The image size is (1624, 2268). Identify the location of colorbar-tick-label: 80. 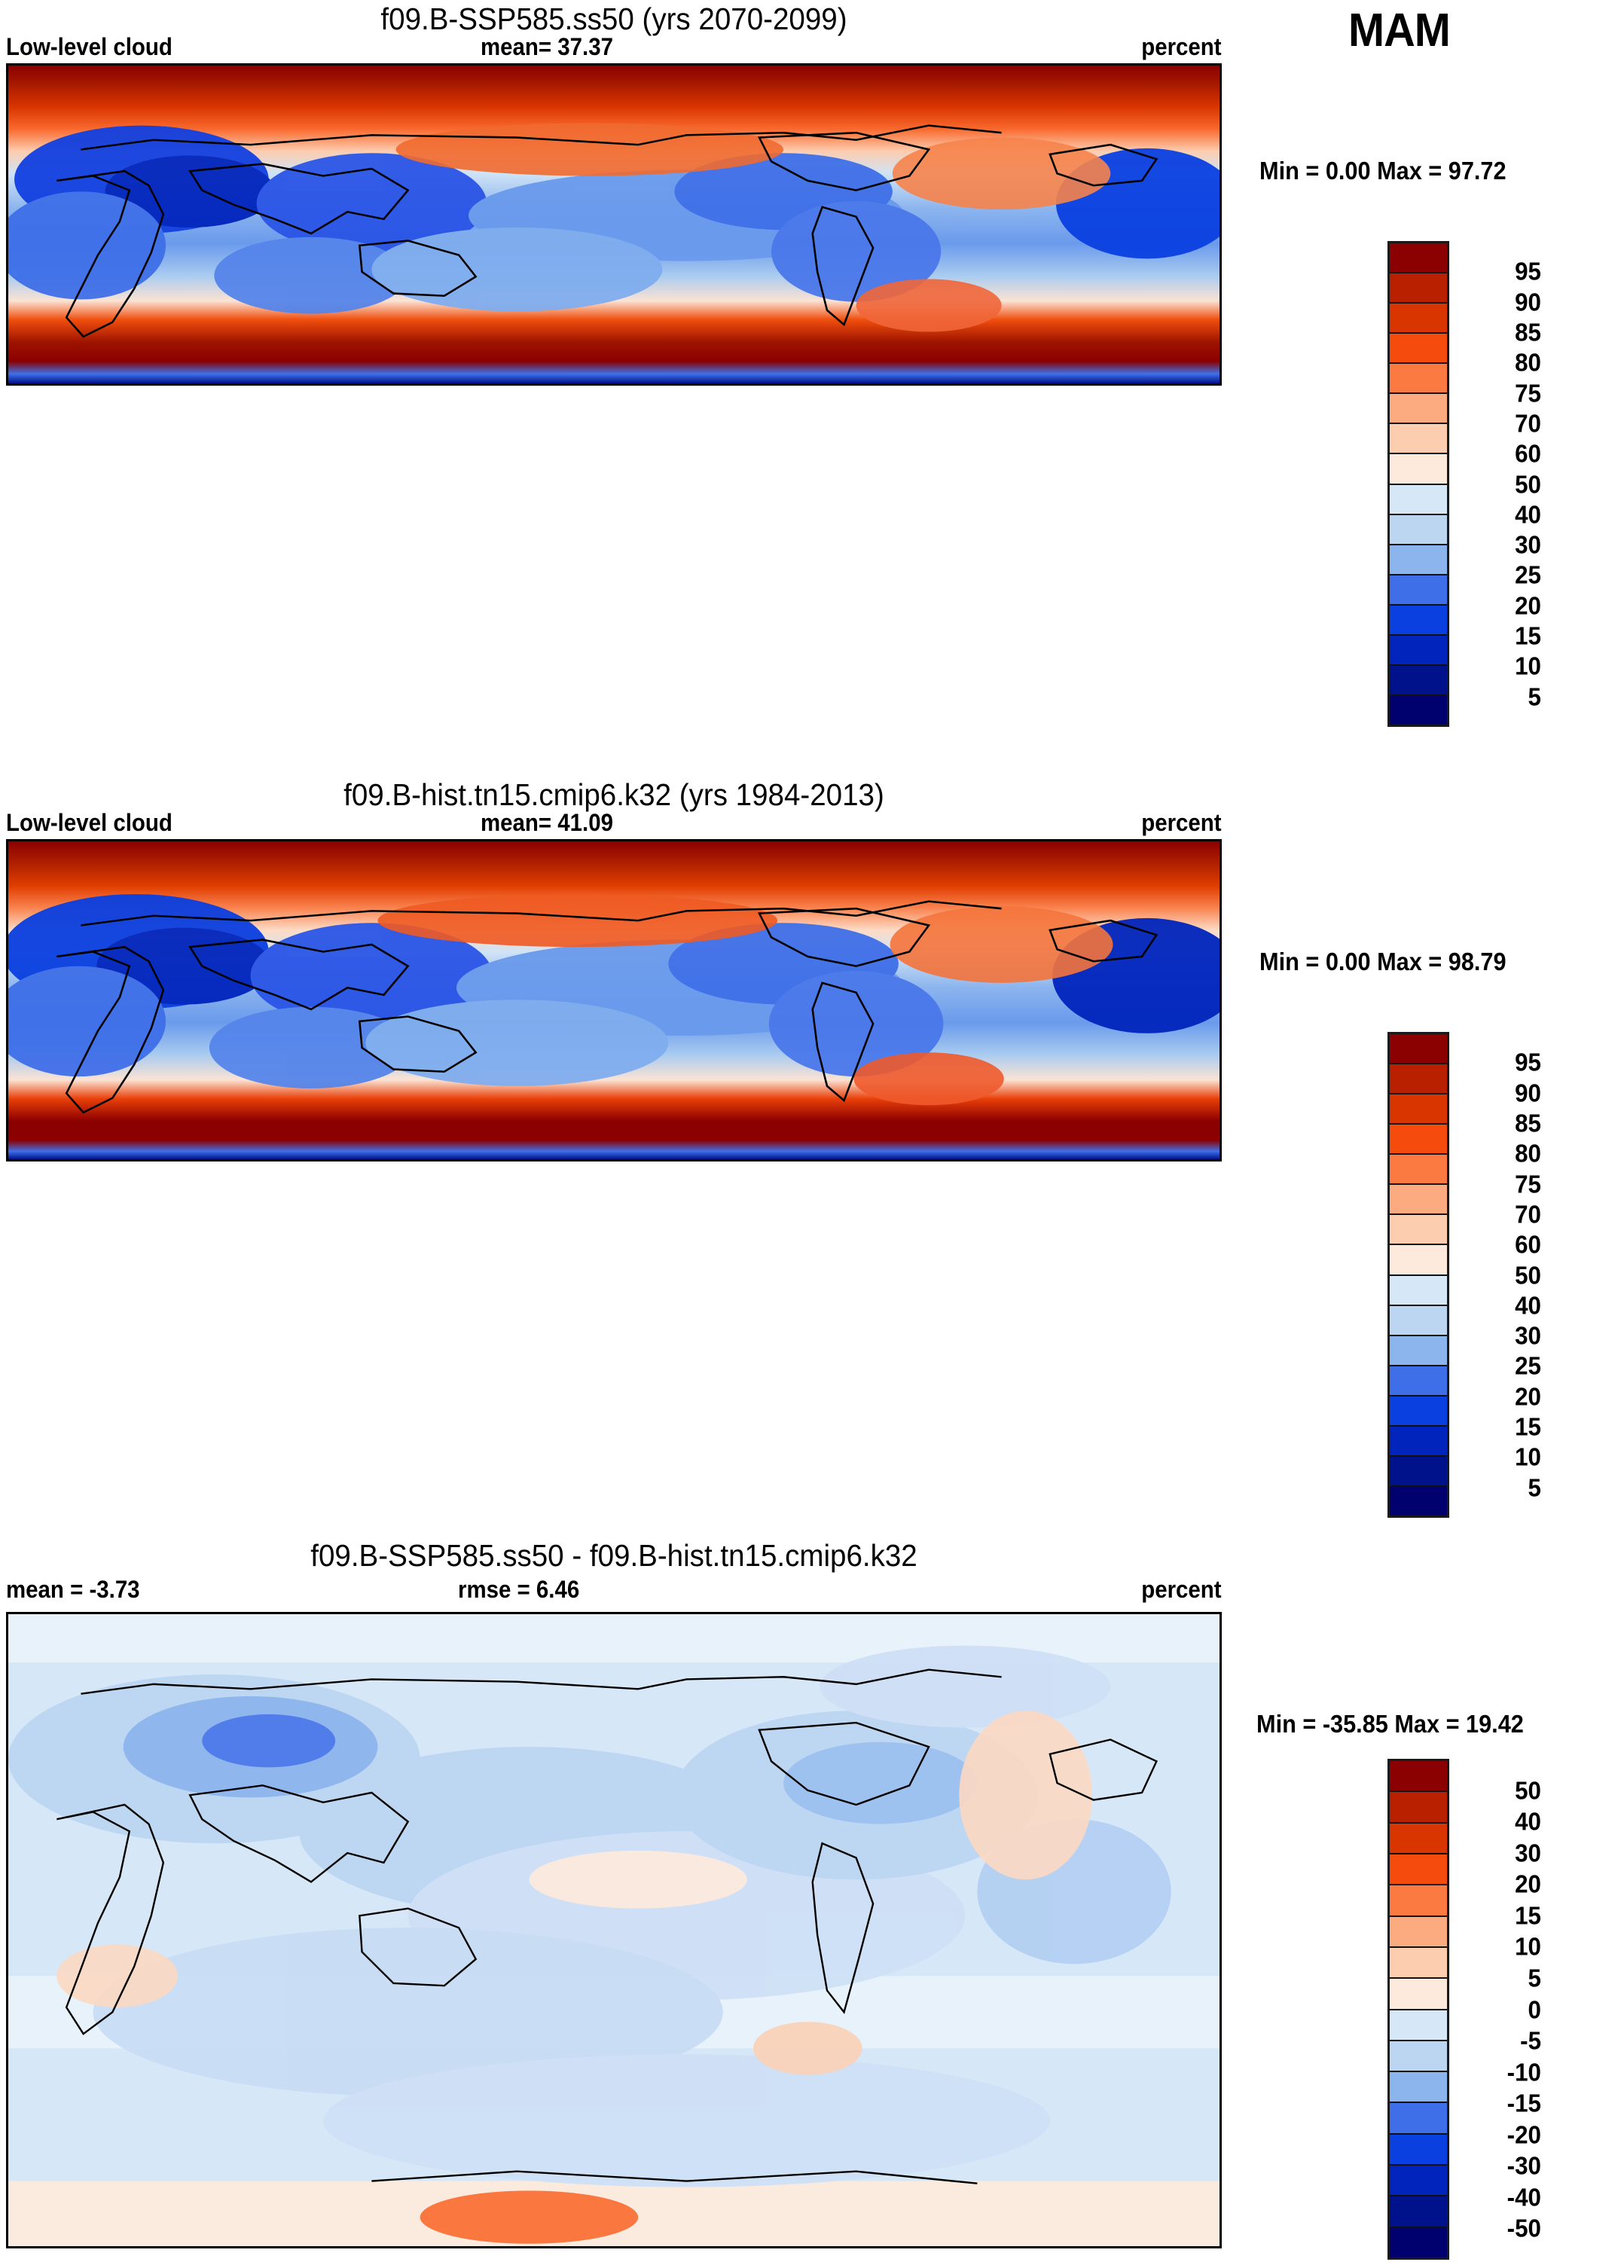
(1528, 1153).